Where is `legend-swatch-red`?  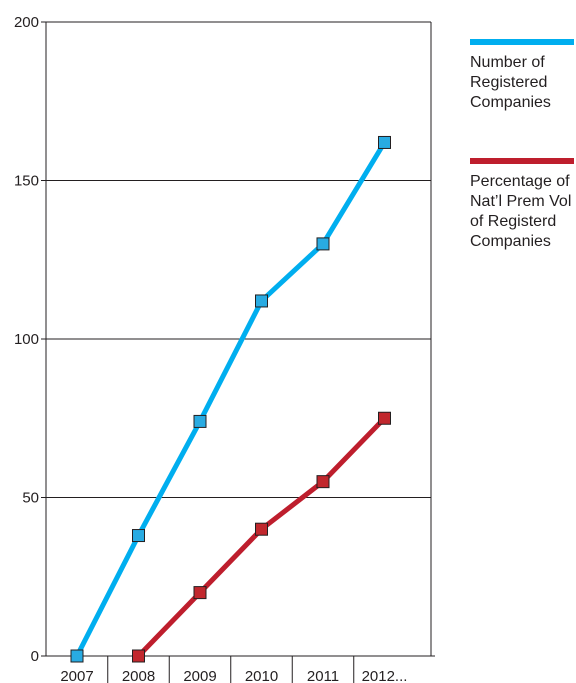
legend-swatch-red is located at coordinates (522, 161).